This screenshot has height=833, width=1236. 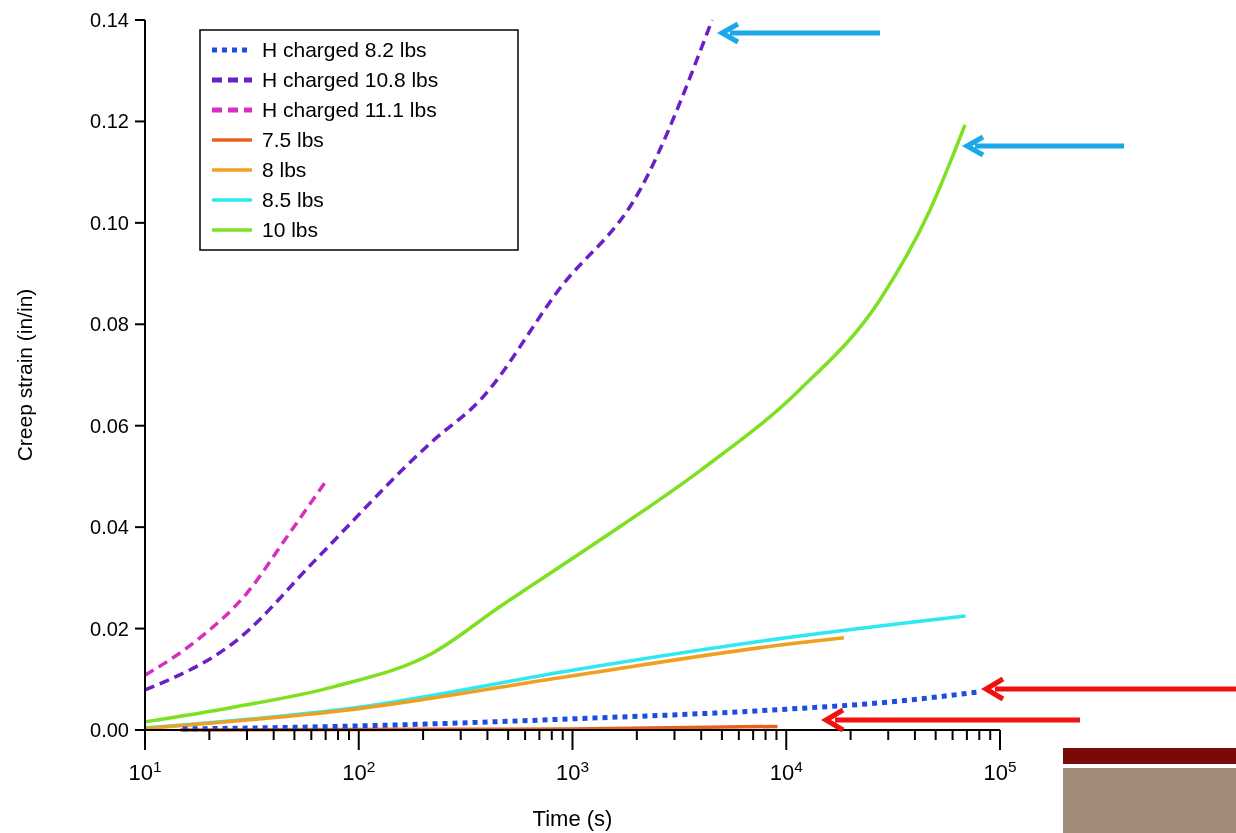 What do you see at coordinates (145, 771) in the screenshot?
I see `x-tick-label: 10$^{1}$` at bounding box center [145, 771].